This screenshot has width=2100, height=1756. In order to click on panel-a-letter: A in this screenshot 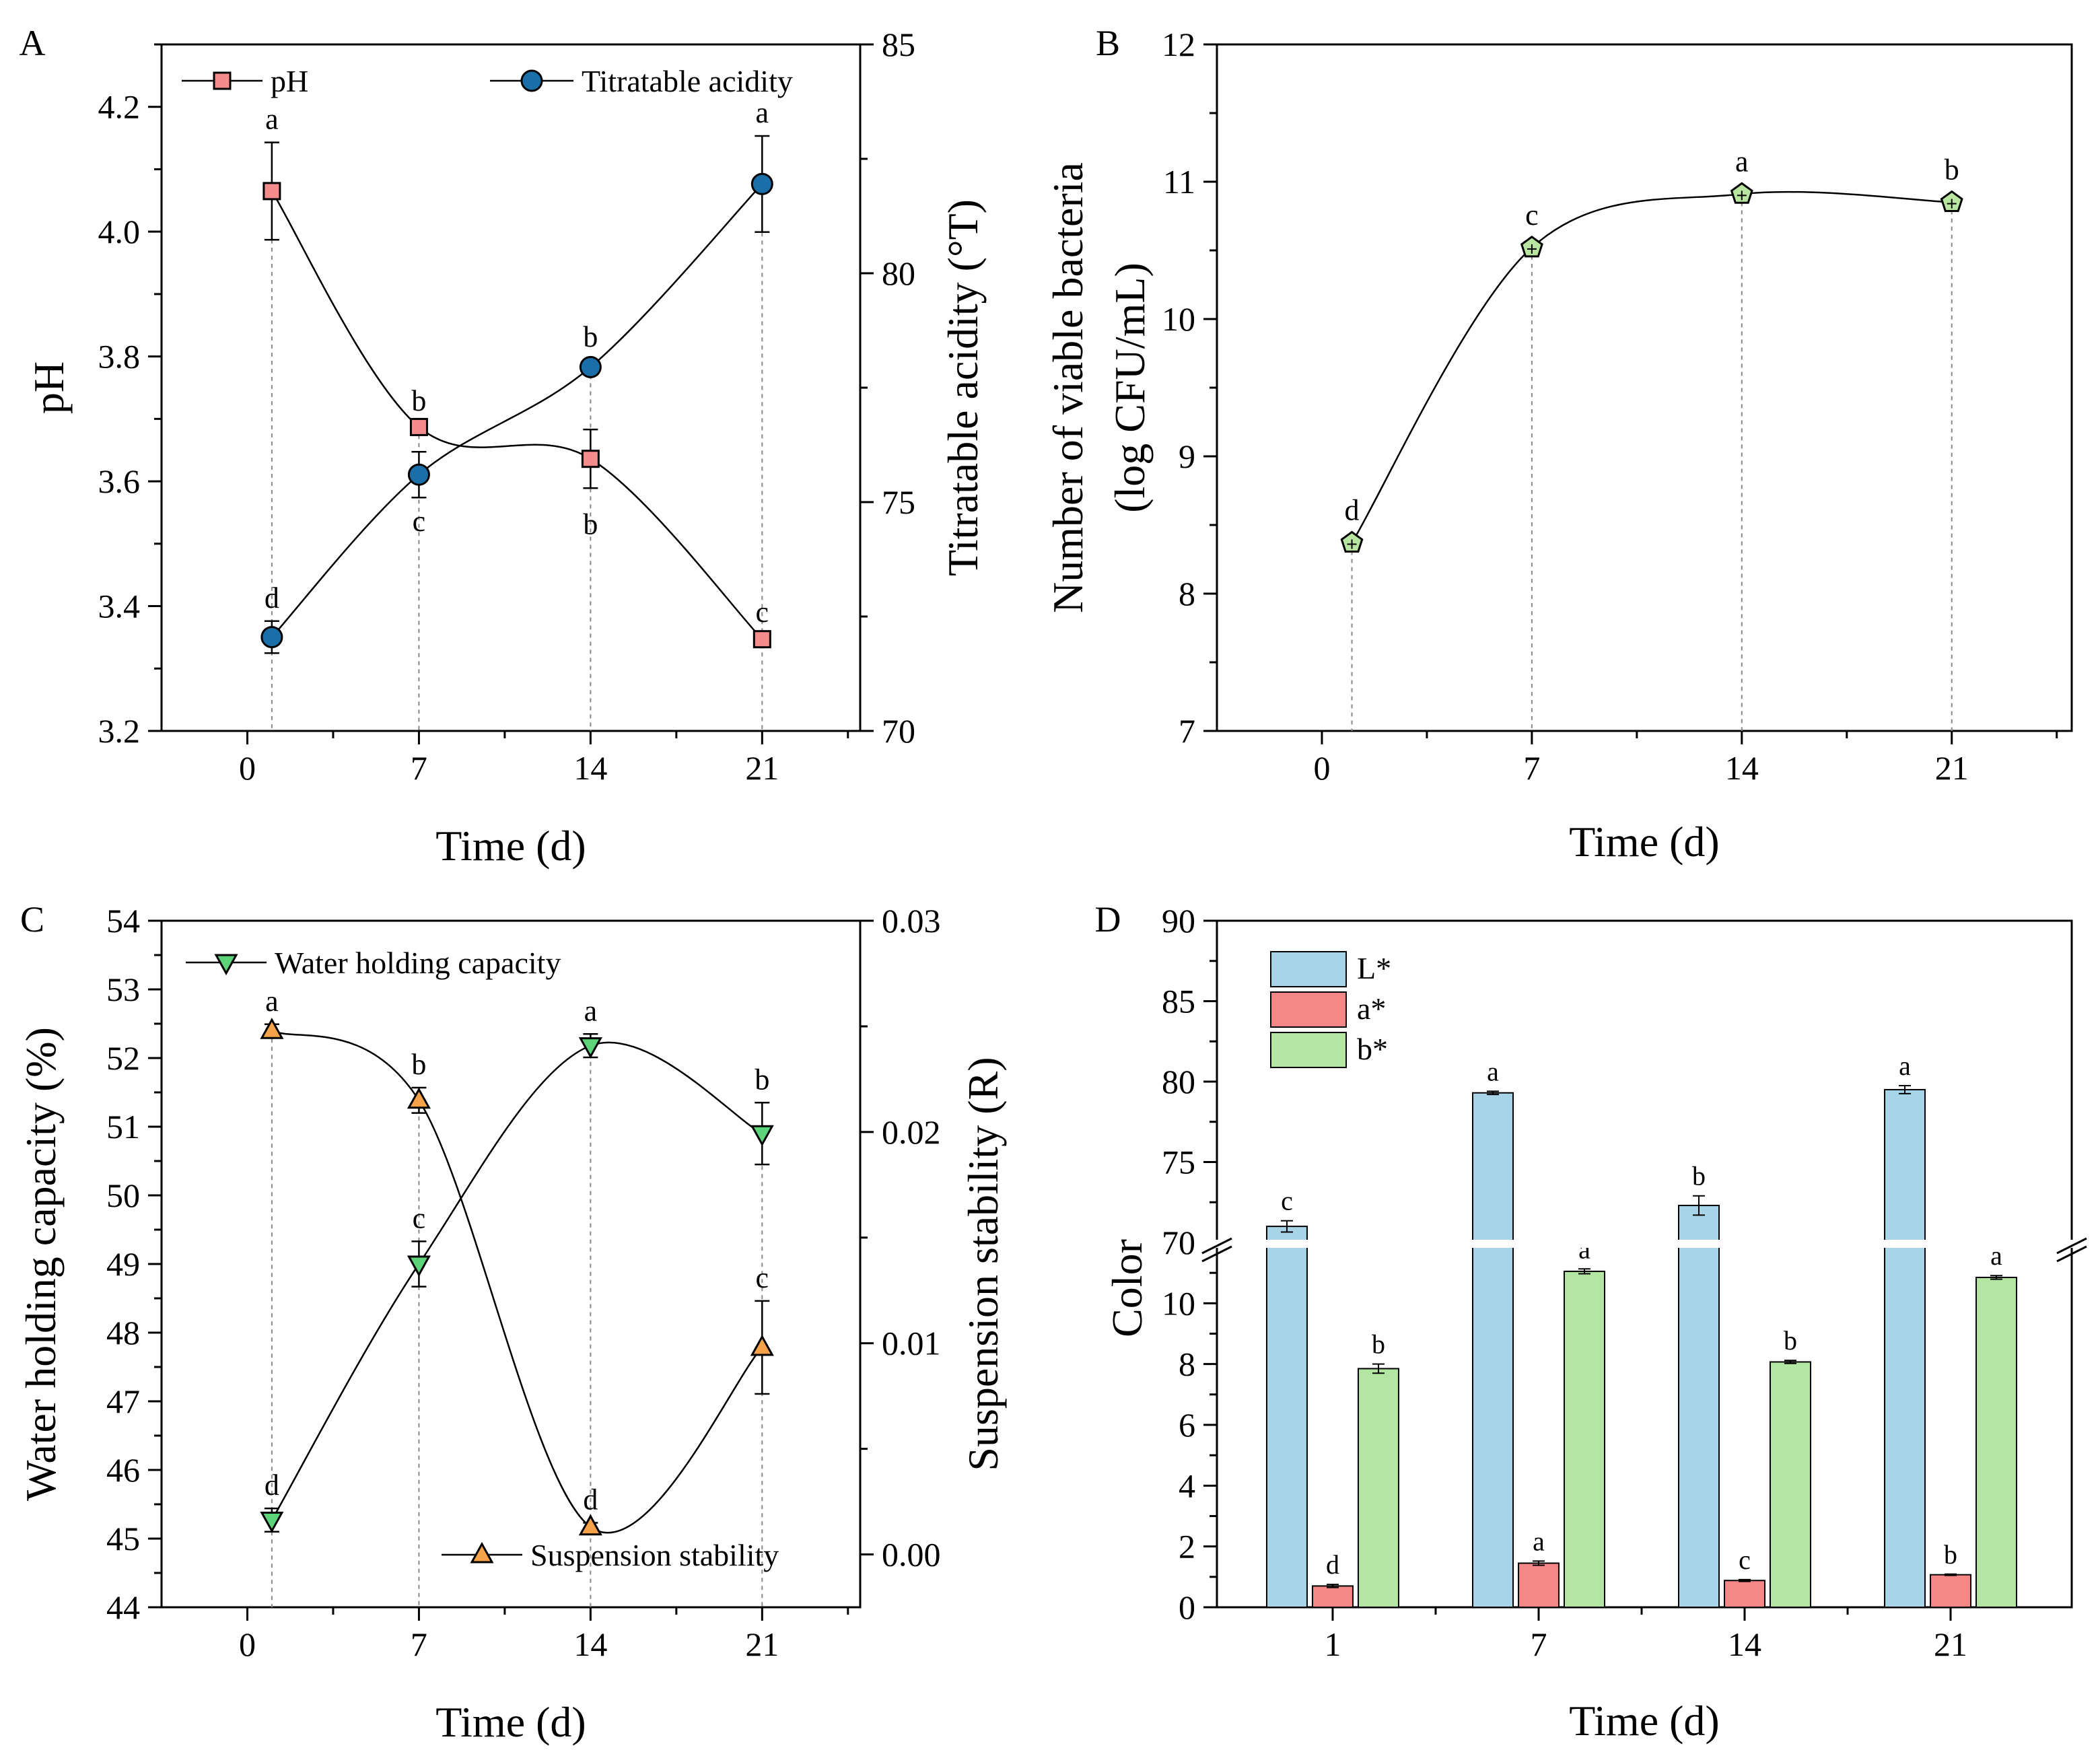, I will do `click(33, 43)`.